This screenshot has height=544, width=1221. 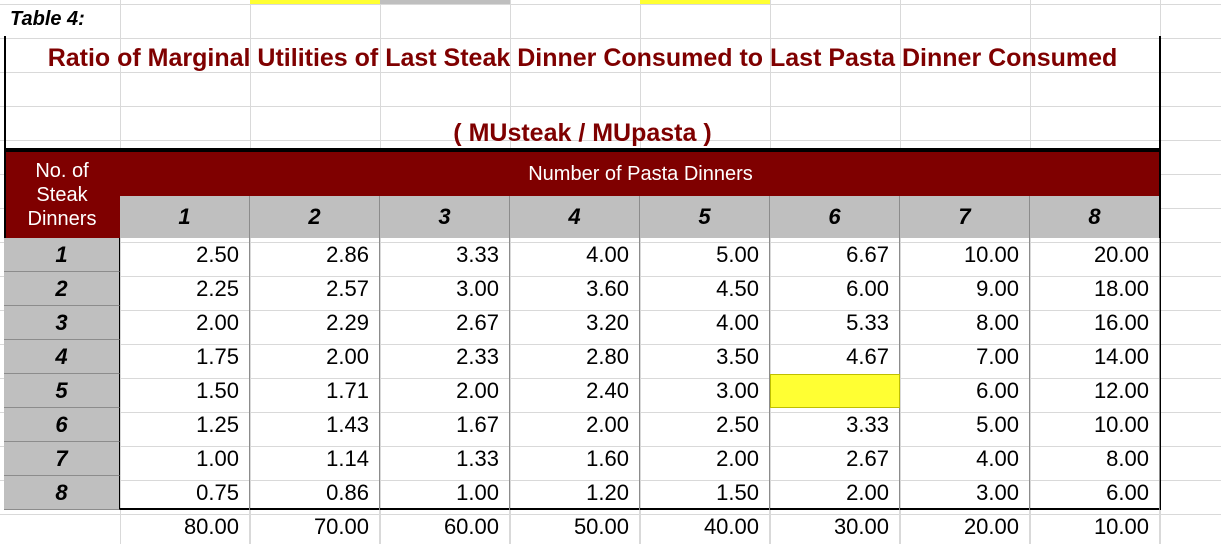 What do you see at coordinates (62, 219) in the screenshot?
I see `steak-header-line: Dinners` at bounding box center [62, 219].